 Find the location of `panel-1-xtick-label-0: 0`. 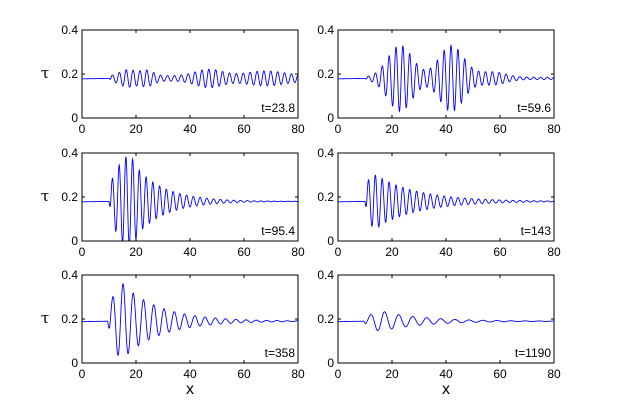

panel-1-xtick-label-0: 0 is located at coordinates (82, 129).